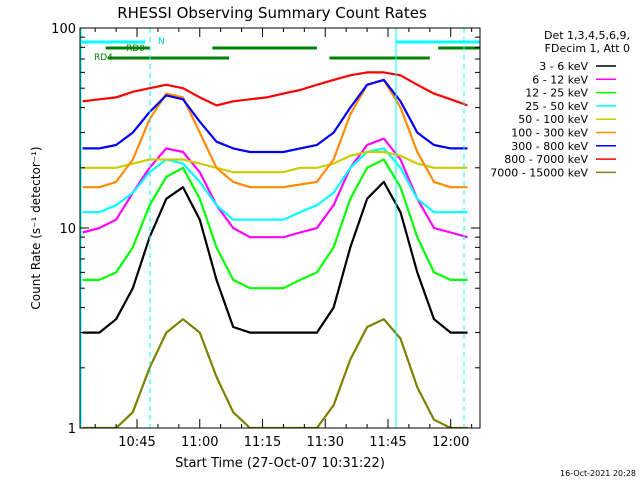 This screenshot has width=640, height=480. I want to click on x-tick-label-1: 11:00, so click(199, 442).